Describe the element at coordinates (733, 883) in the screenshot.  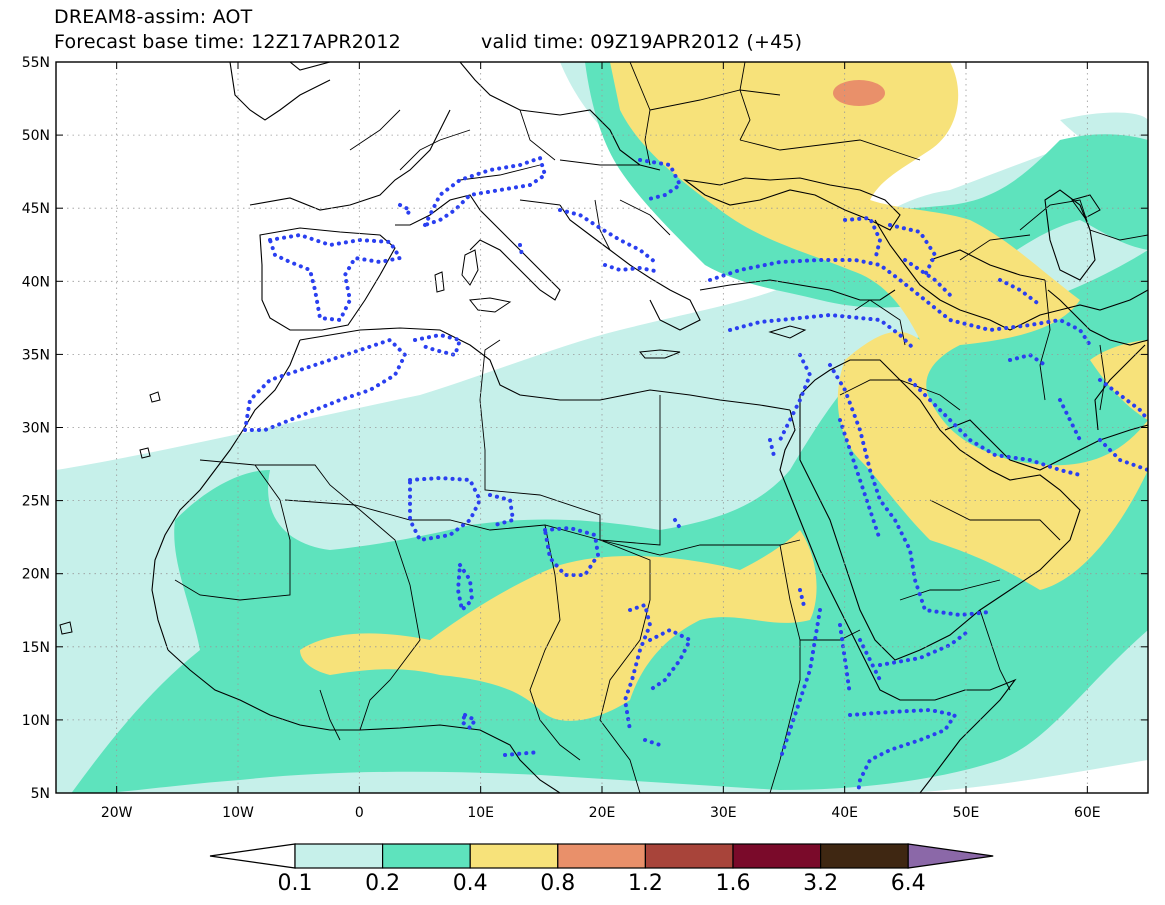
I see `colorbar-level-label: 1.6` at that location.